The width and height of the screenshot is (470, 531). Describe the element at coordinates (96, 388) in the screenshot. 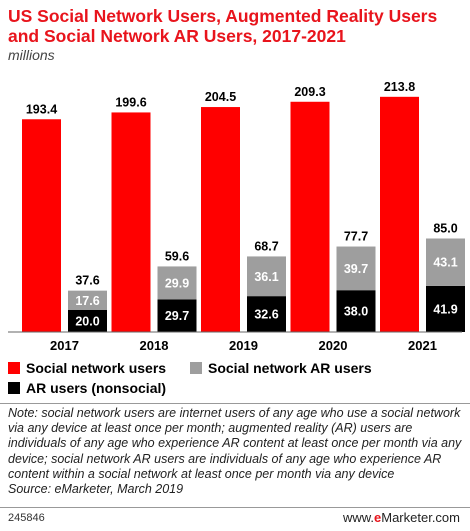

I see `legend-label-ar: AR users (nonsocial)` at that location.